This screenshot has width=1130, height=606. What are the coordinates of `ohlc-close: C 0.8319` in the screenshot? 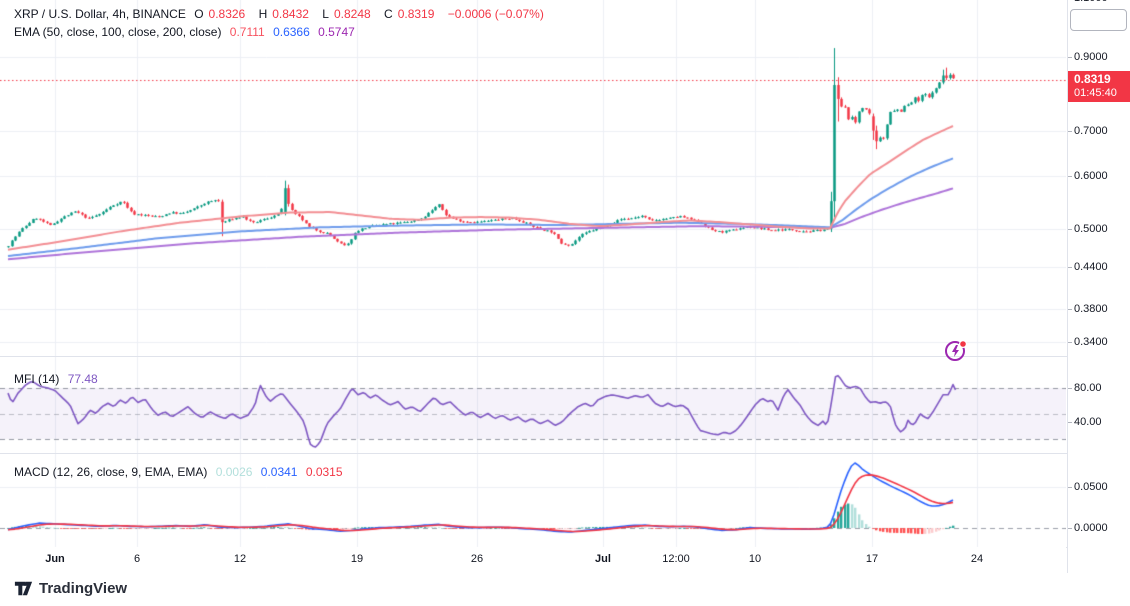 It's located at (409, 14).